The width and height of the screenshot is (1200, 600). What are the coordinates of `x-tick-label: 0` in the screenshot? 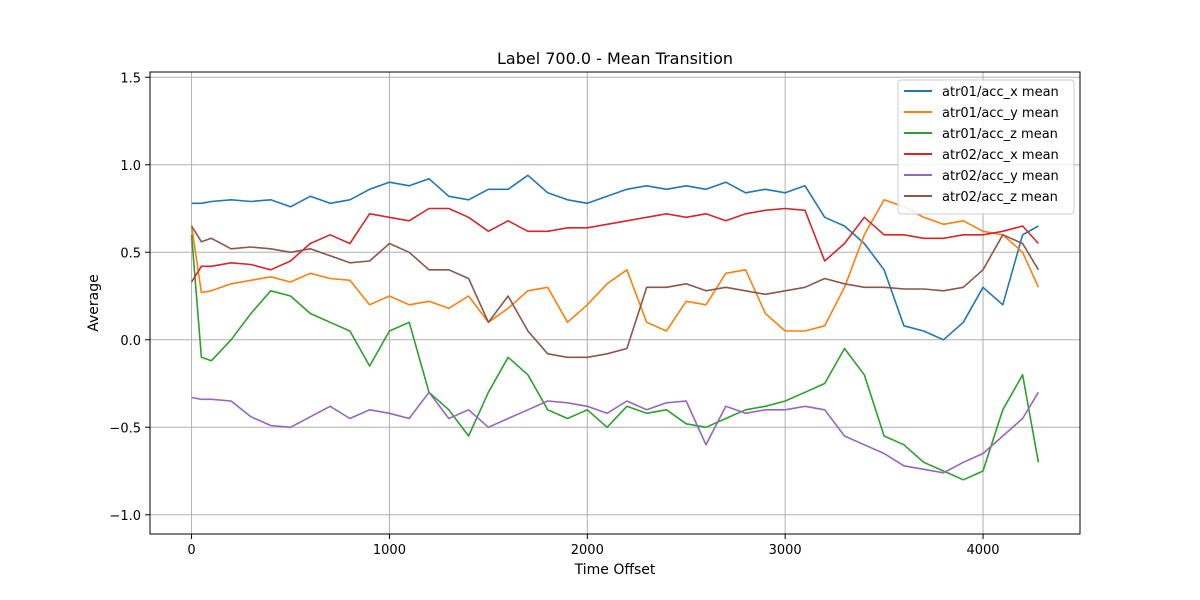 It's located at (191, 550).